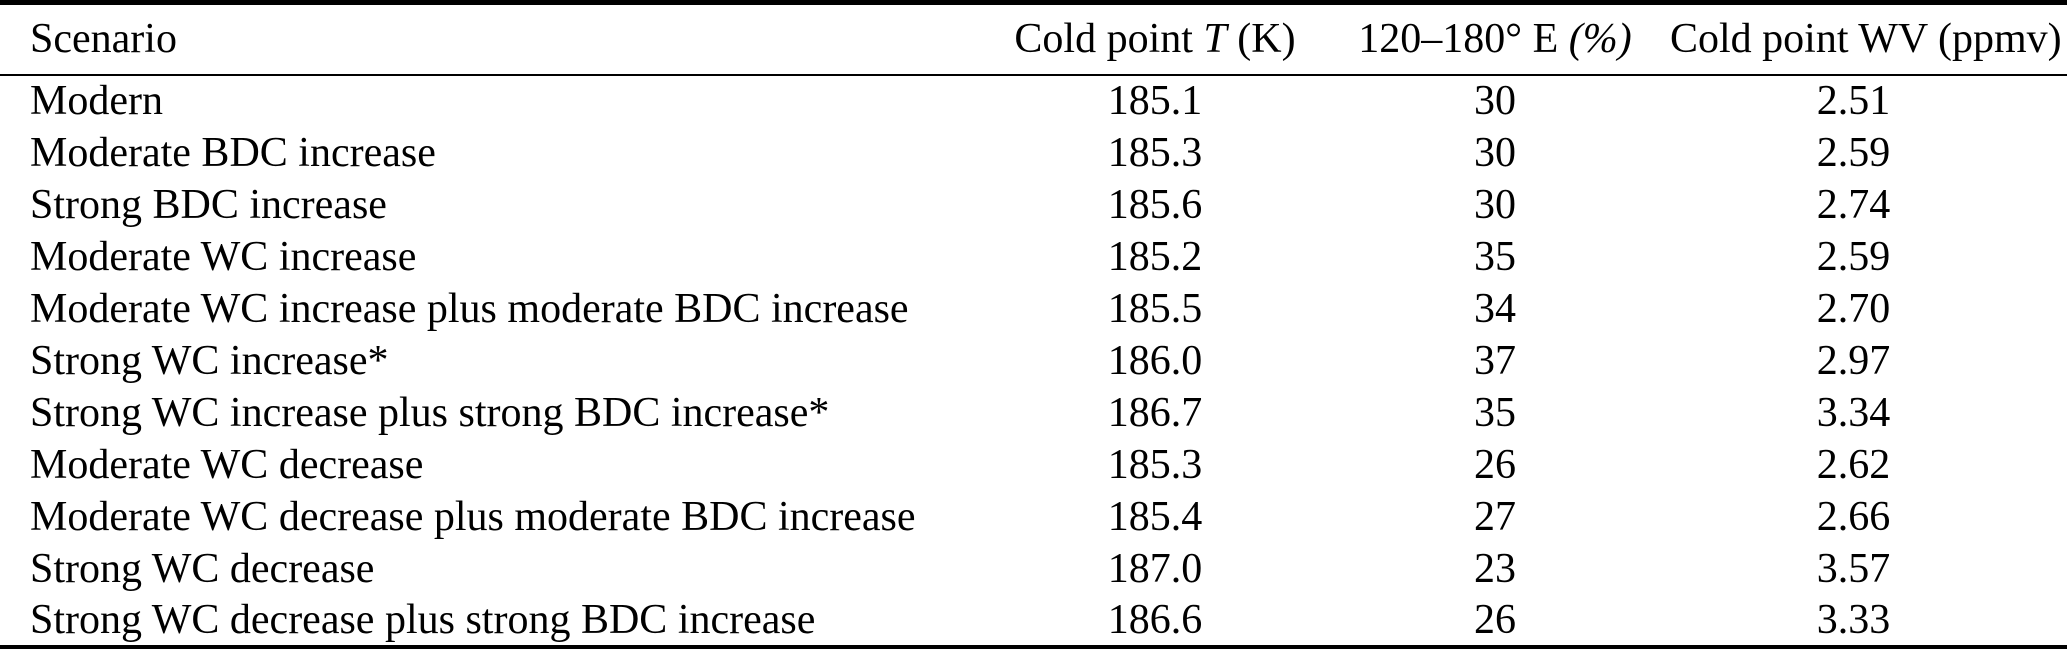 Image resolution: width=2067 pixels, height=657 pixels. Describe the element at coordinates (1155, 256) in the screenshot. I see `cold-point-t-cell: 185.2` at that location.